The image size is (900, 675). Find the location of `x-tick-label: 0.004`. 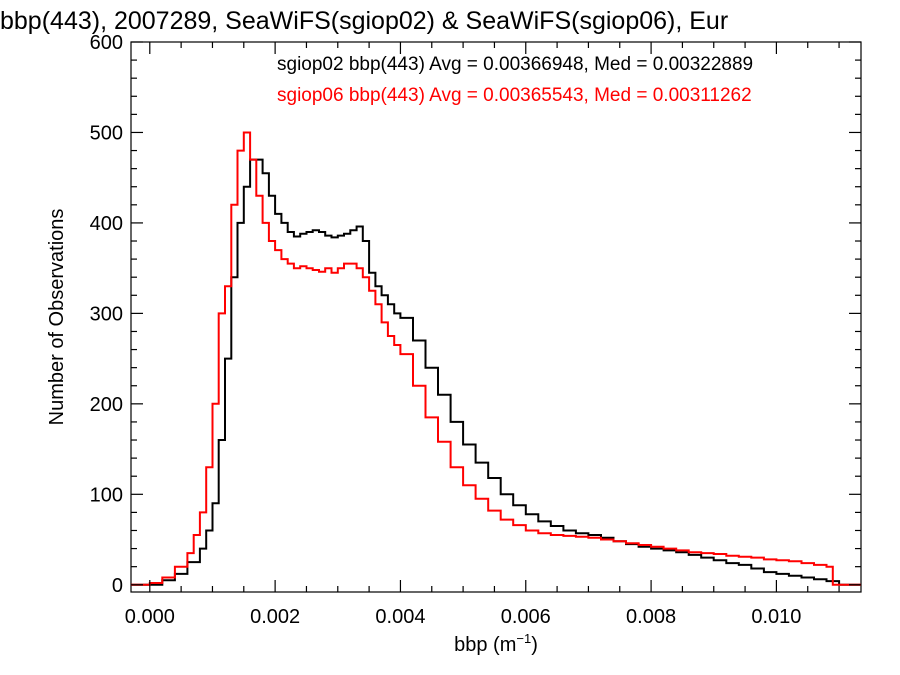

x-tick-label: 0.004 is located at coordinates (400, 617).